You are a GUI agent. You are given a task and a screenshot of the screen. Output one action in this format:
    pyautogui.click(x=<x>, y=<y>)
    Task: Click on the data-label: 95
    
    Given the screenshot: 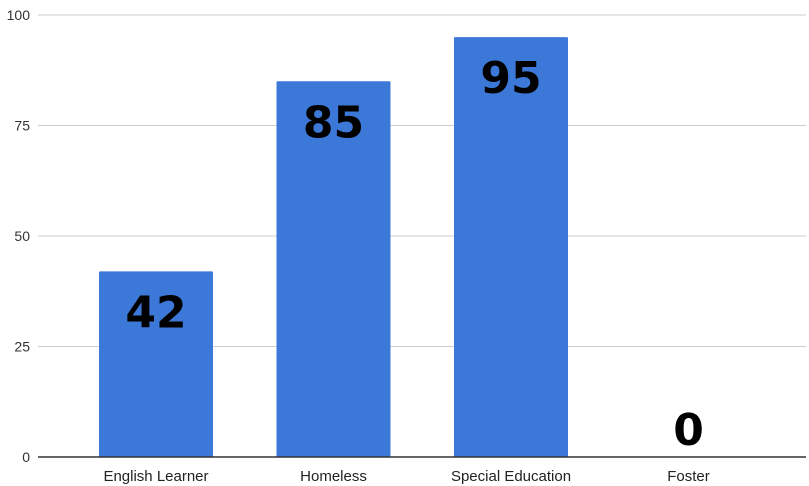 What is the action you would take?
    pyautogui.click(x=510, y=78)
    